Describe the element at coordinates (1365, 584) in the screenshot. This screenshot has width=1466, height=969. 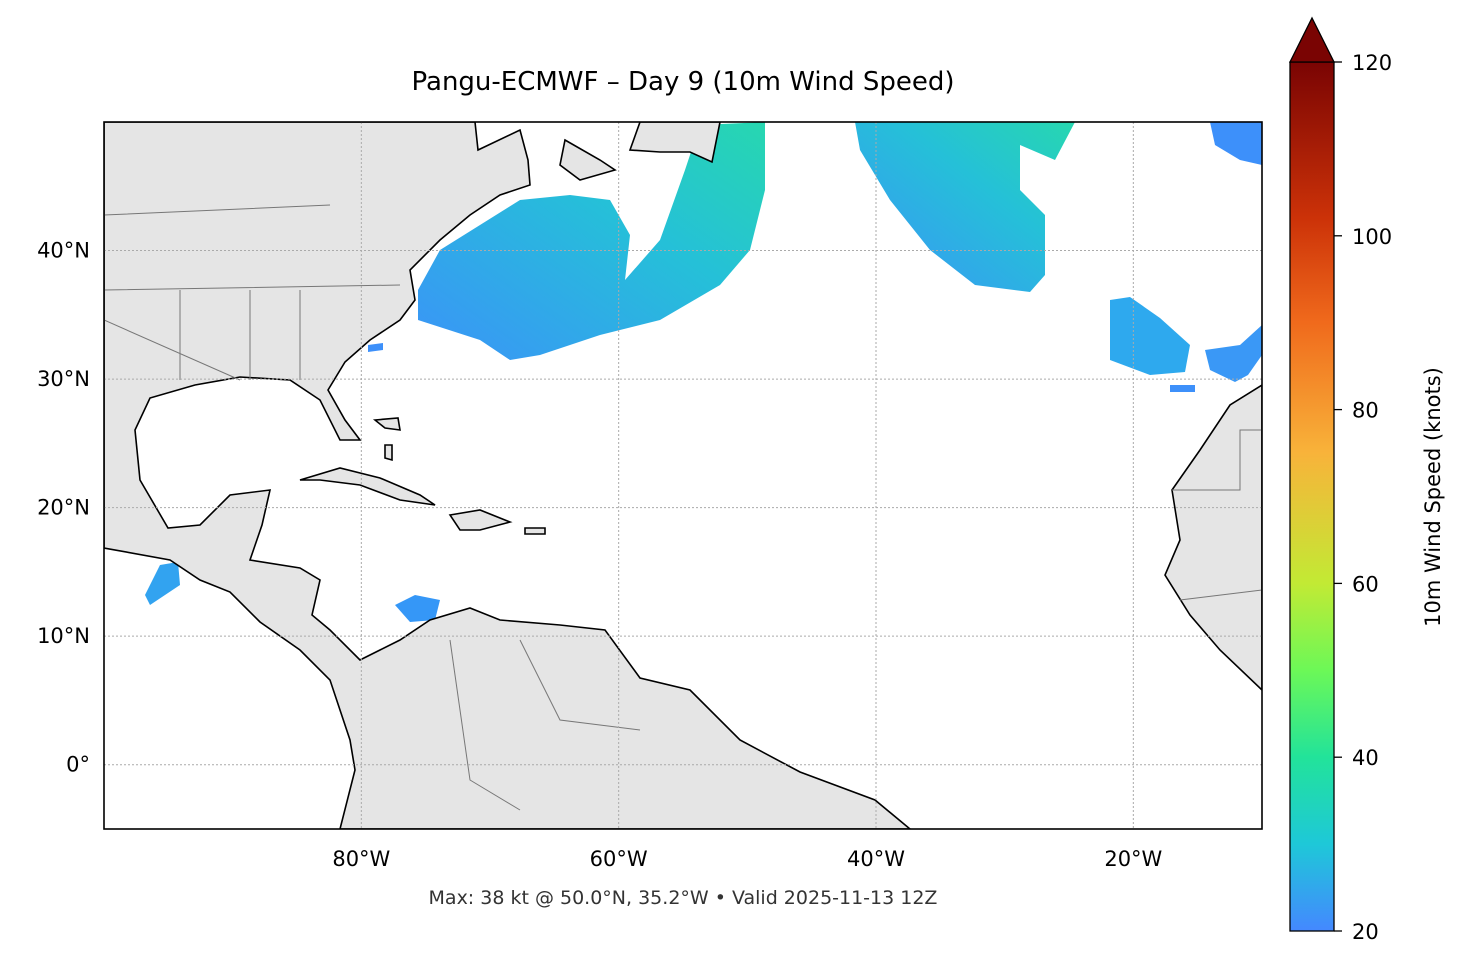
I see `colorbar-tick-label: 60` at that location.